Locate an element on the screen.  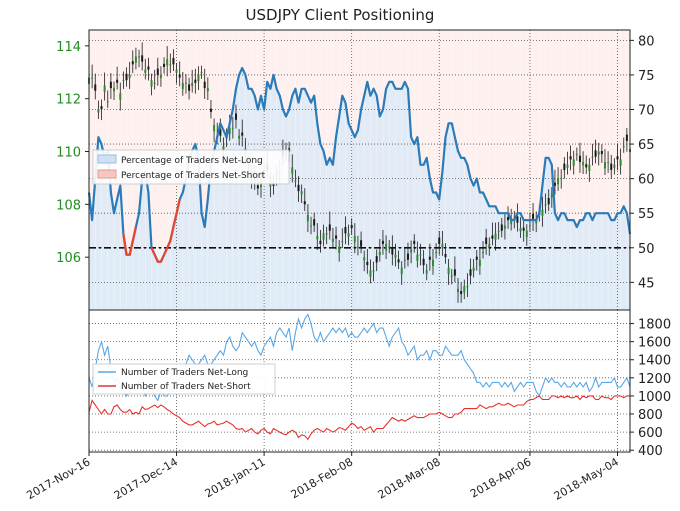
left-axis-tick-label: 114 is located at coordinates (68, 47).